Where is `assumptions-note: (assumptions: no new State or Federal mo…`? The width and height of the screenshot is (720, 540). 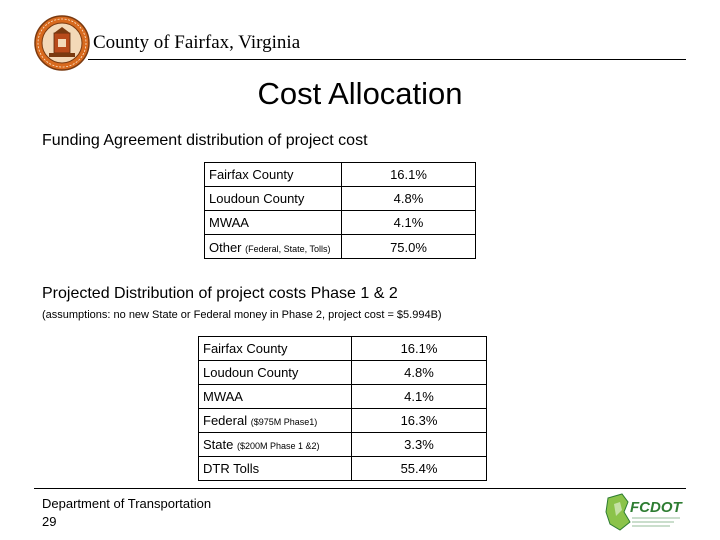 assumptions-note: (assumptions: no new State or Federal mo… is located at coordinates (242, 315).